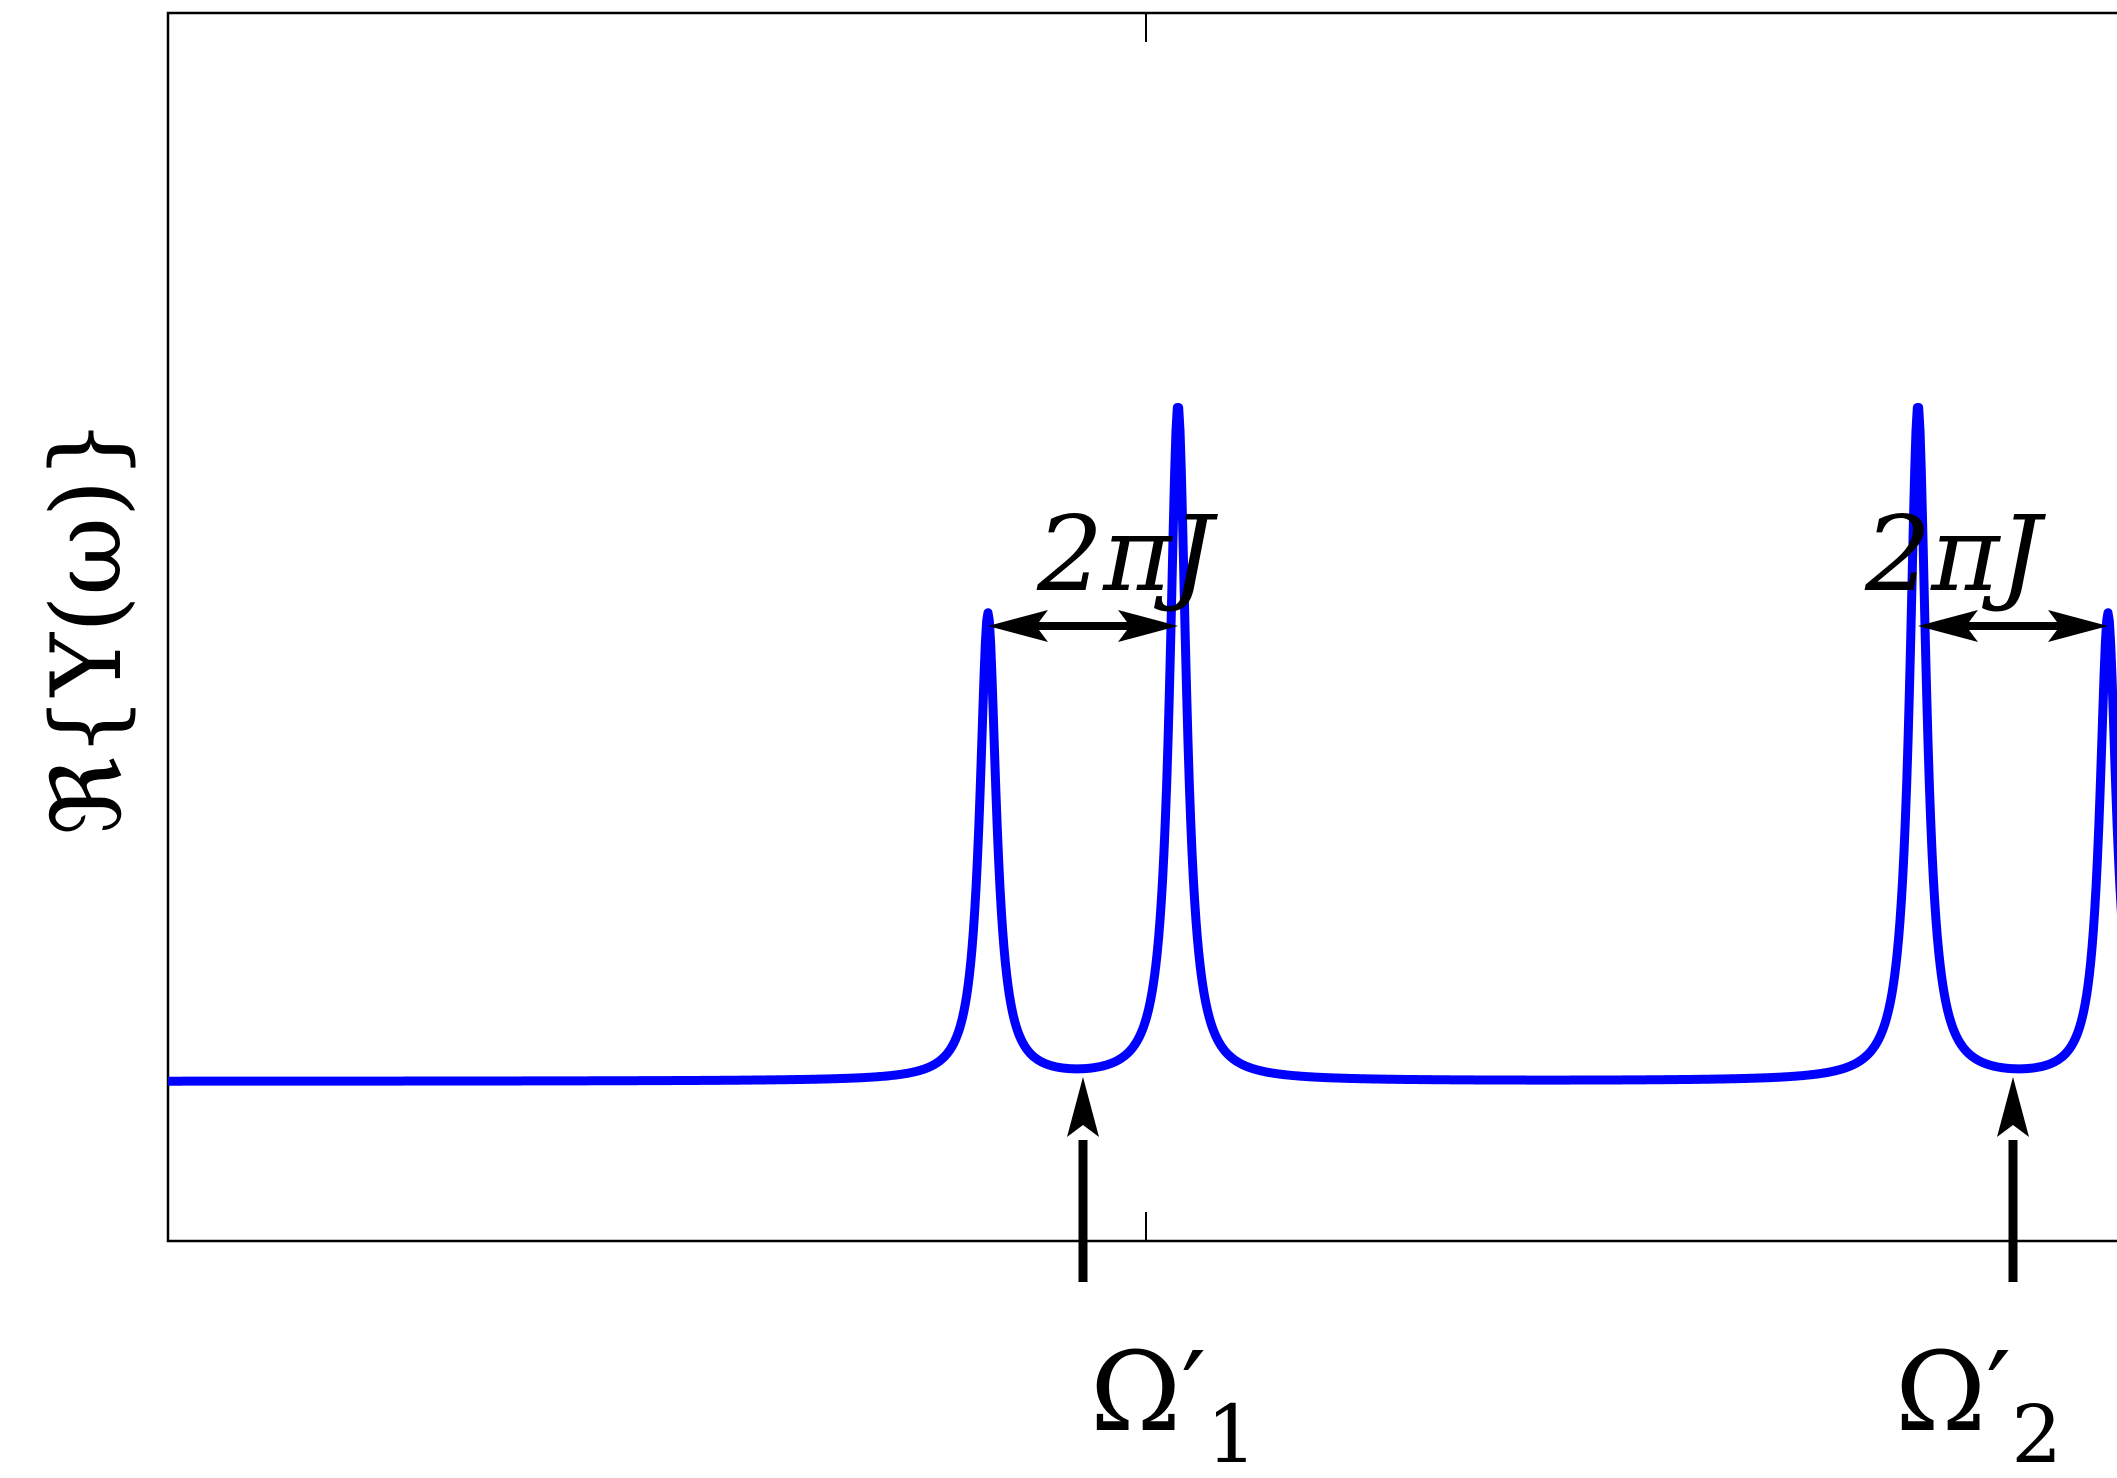 This screenshot has width=2117, height=1478. Describe the element at coordinates (1231, 1433) in the screenshot. I see `omega1-subscript: 1` at that location.